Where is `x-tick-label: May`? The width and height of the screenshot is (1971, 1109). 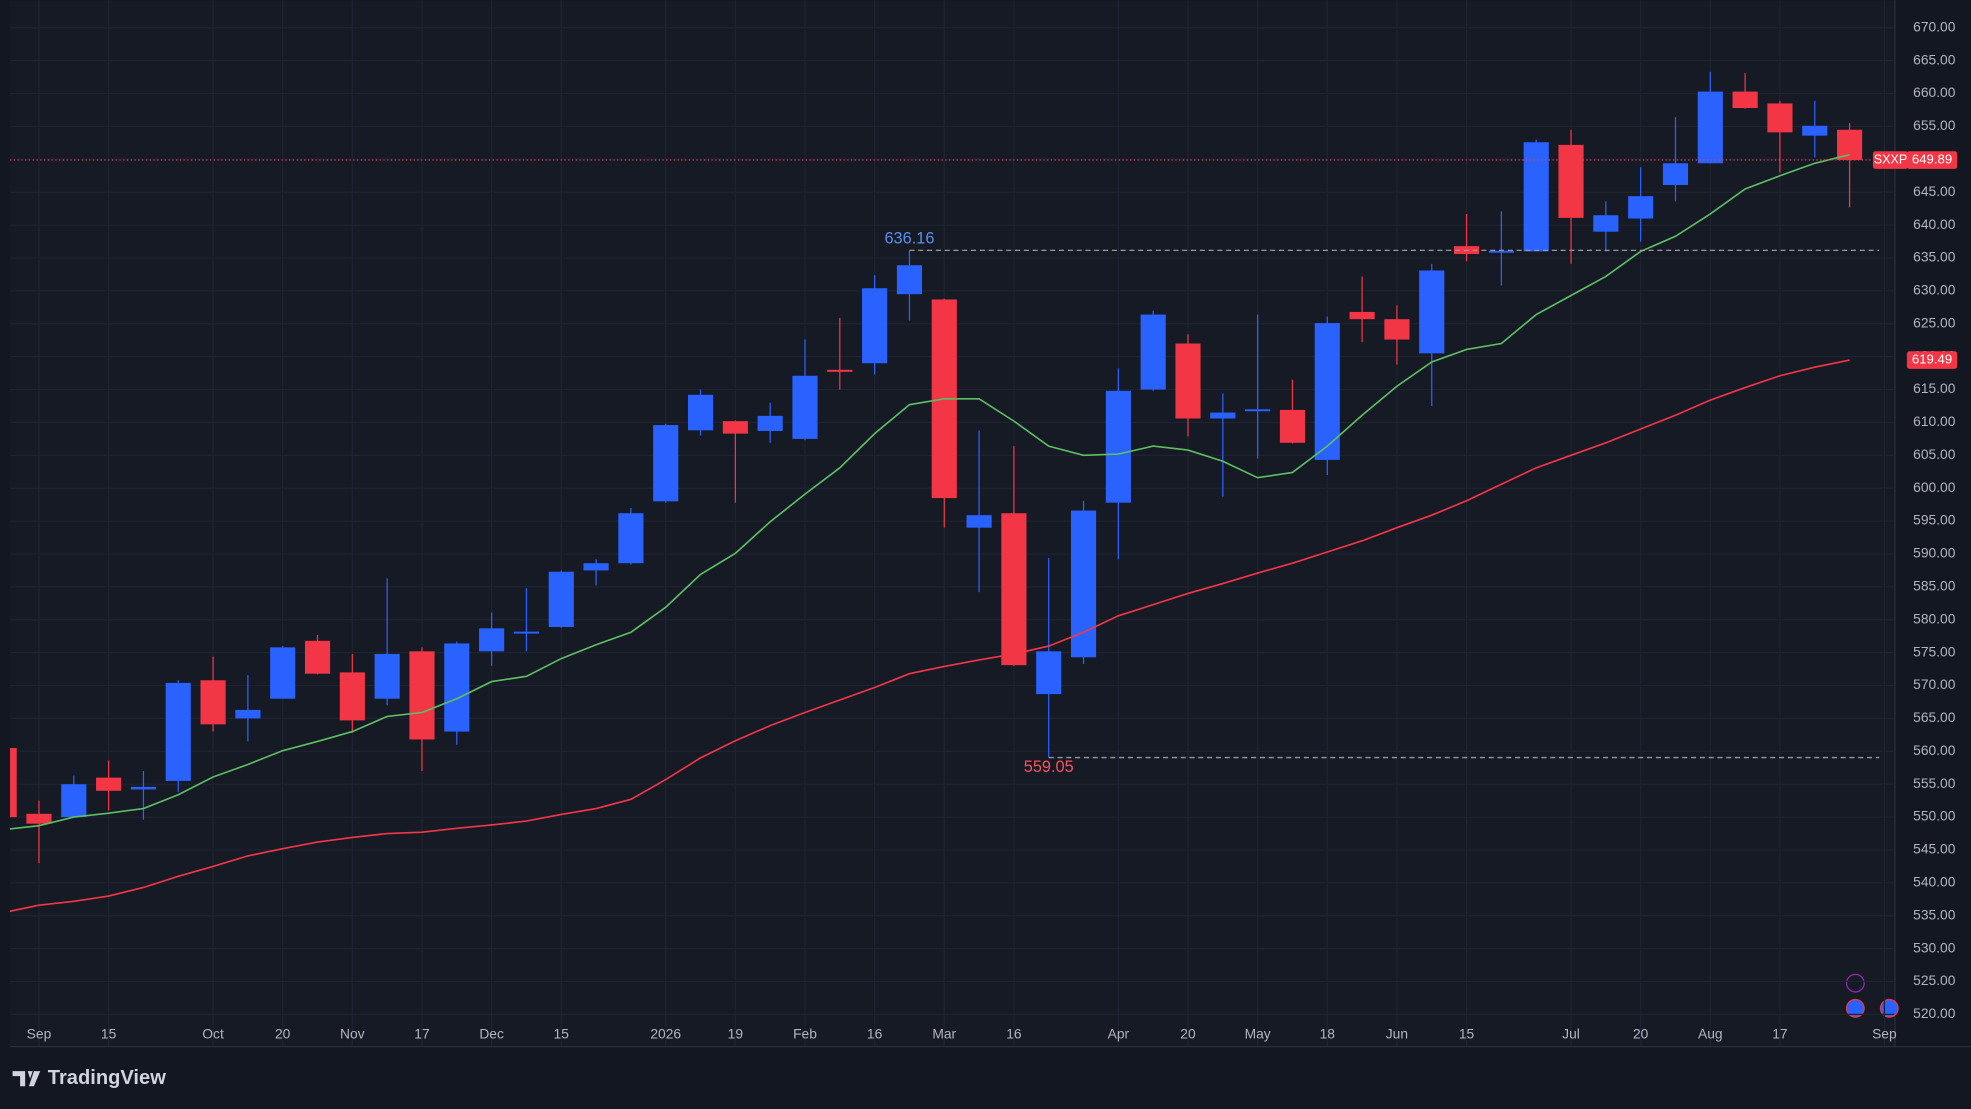
x-tick-label: May is located at coordinates (1258, 1033).